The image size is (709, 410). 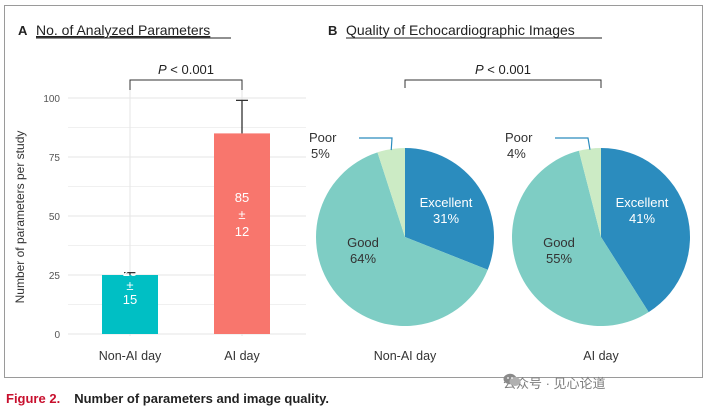 I want to click on pie-pct-excellent: 41%, so click(x=642, y=218).